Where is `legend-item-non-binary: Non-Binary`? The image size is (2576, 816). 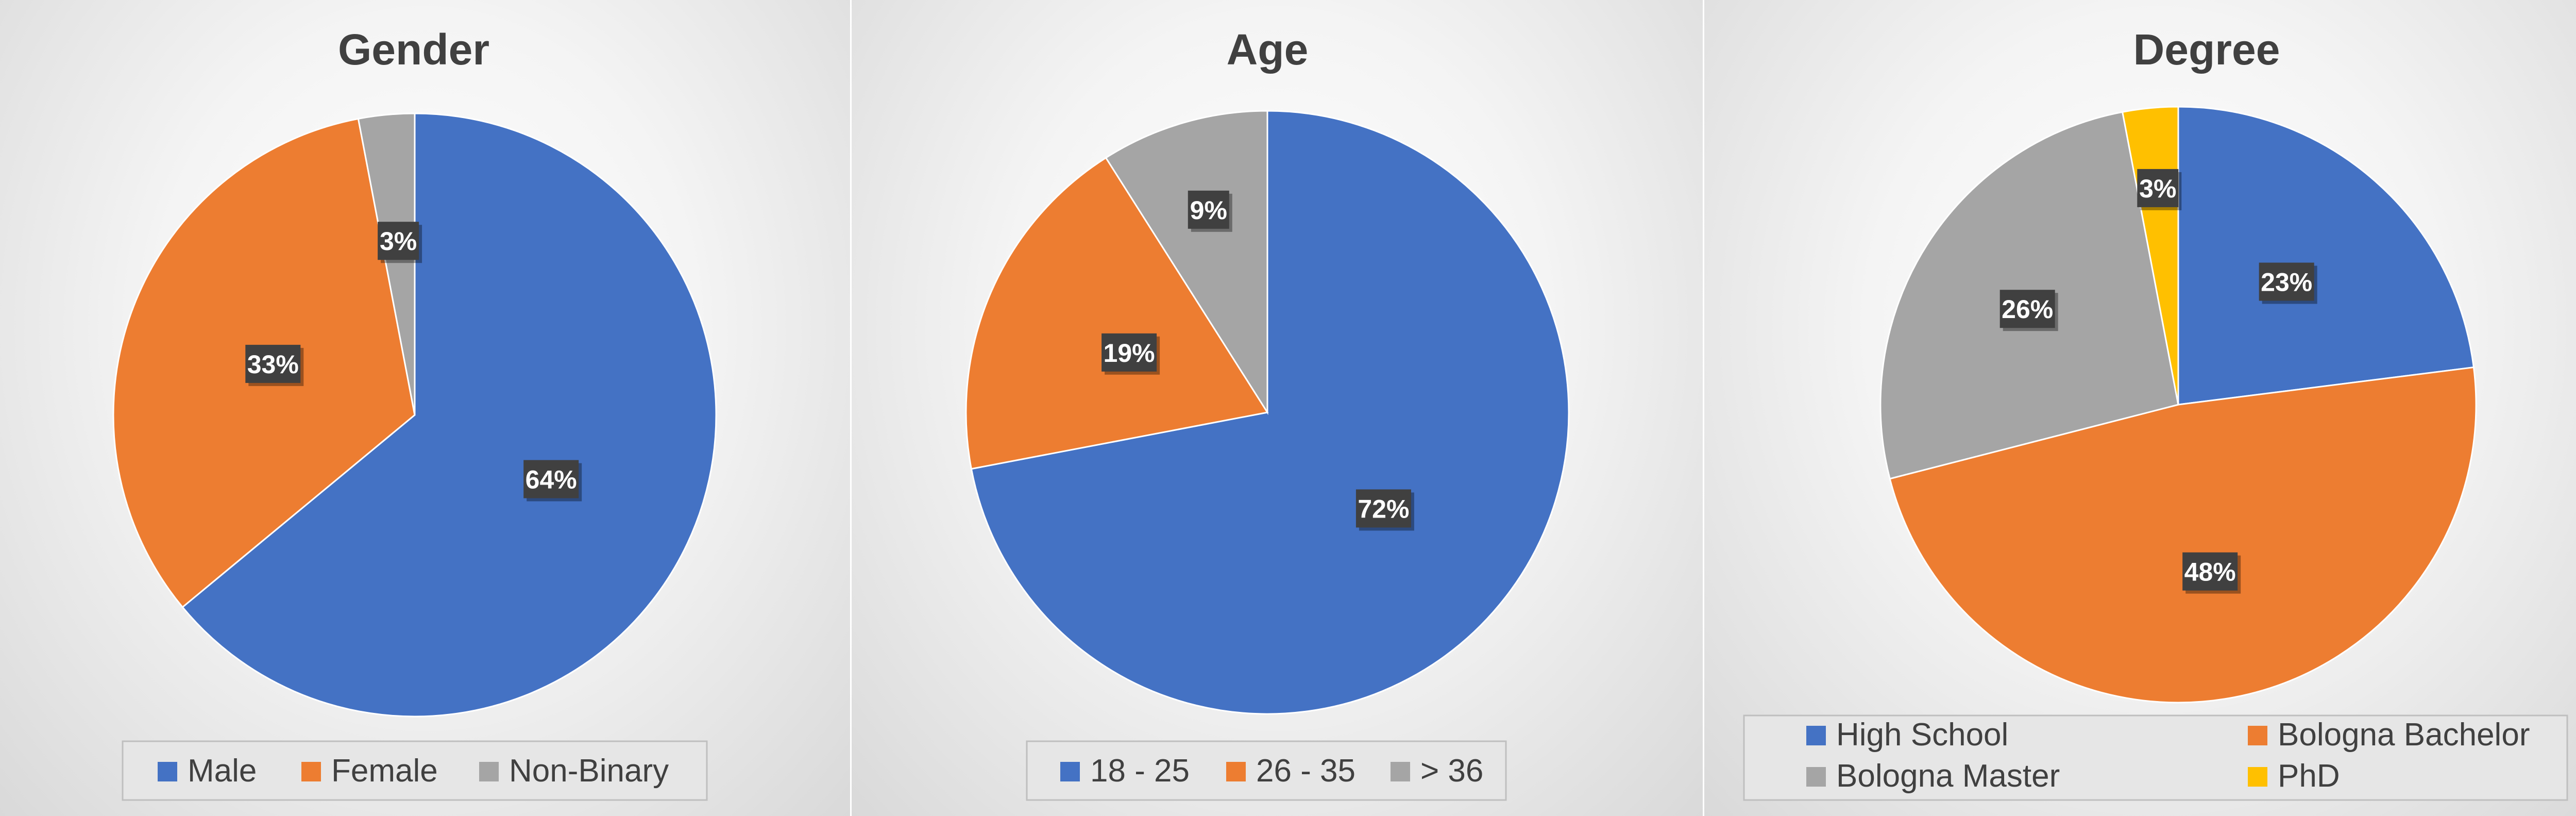 legend-item-non-binary: Non-Binary is located at coordinates (574, 771).